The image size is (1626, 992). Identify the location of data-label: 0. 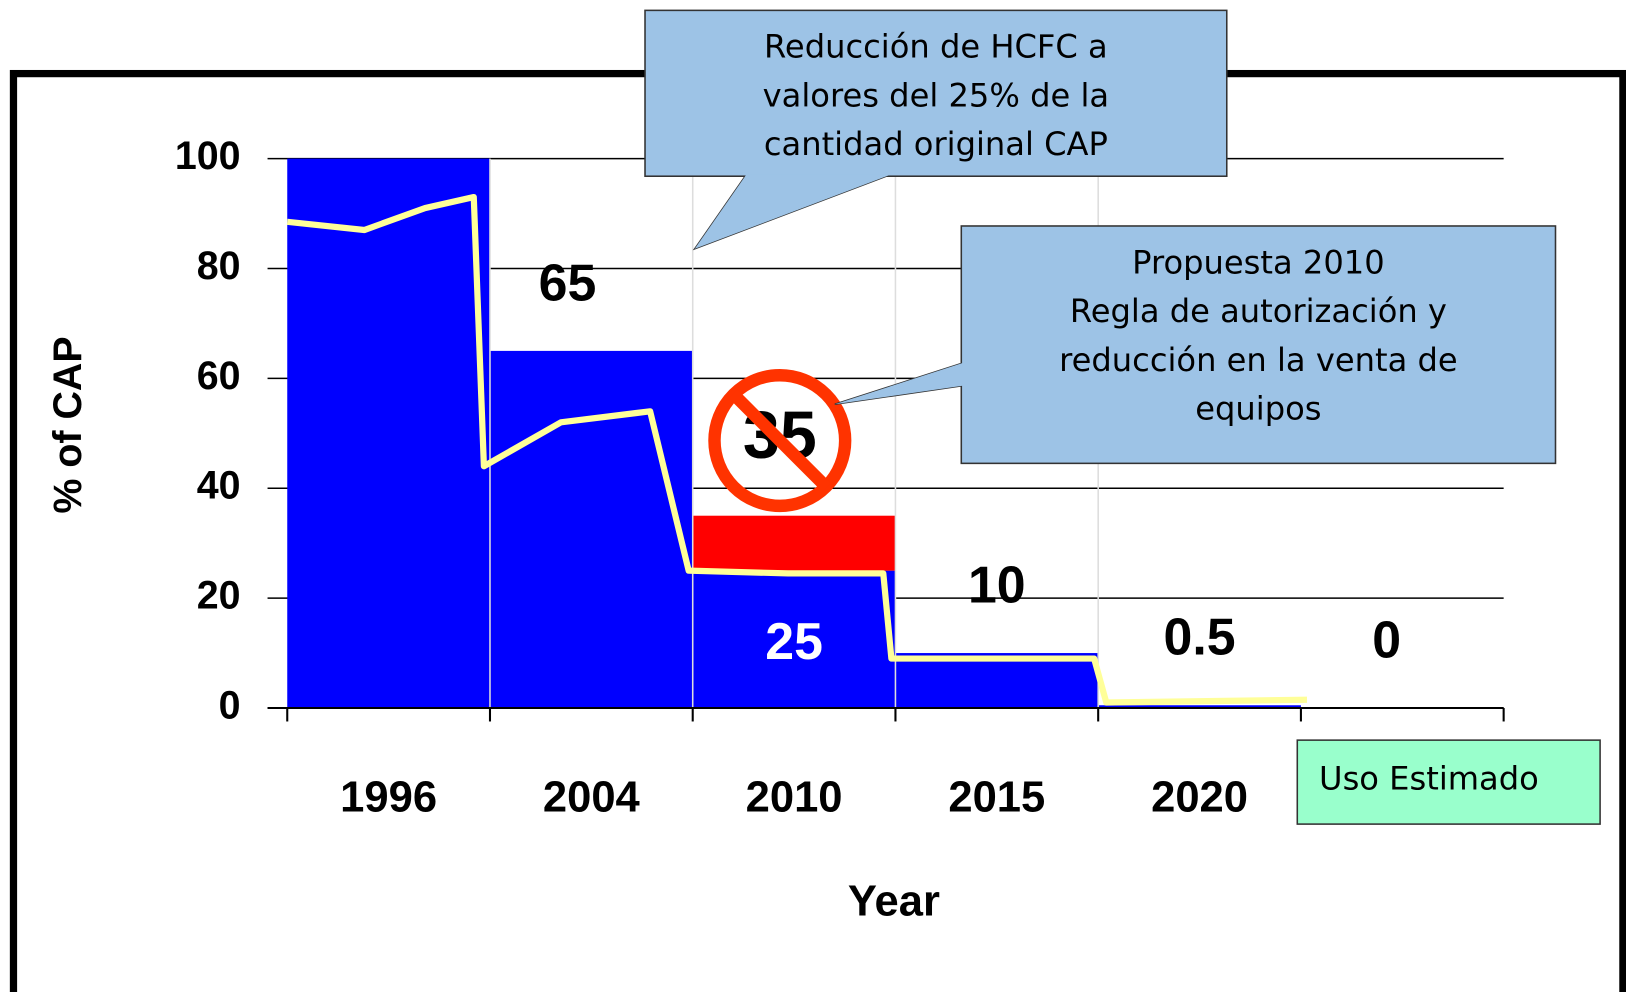
(1386, 639).